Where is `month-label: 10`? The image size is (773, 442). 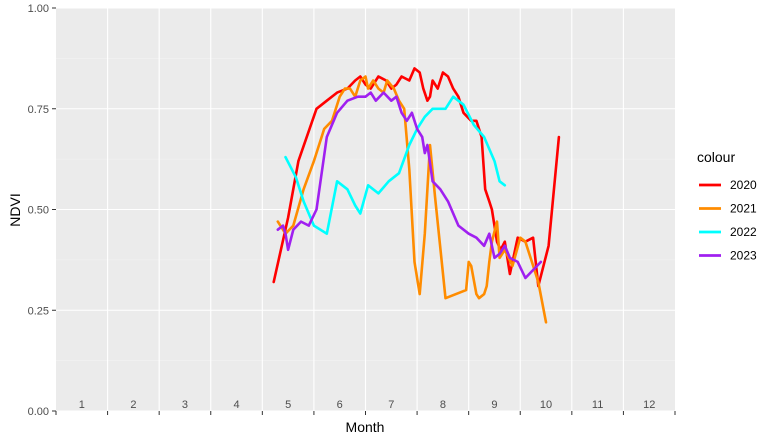
month-label: 10 is located at coordinates (546, 405).